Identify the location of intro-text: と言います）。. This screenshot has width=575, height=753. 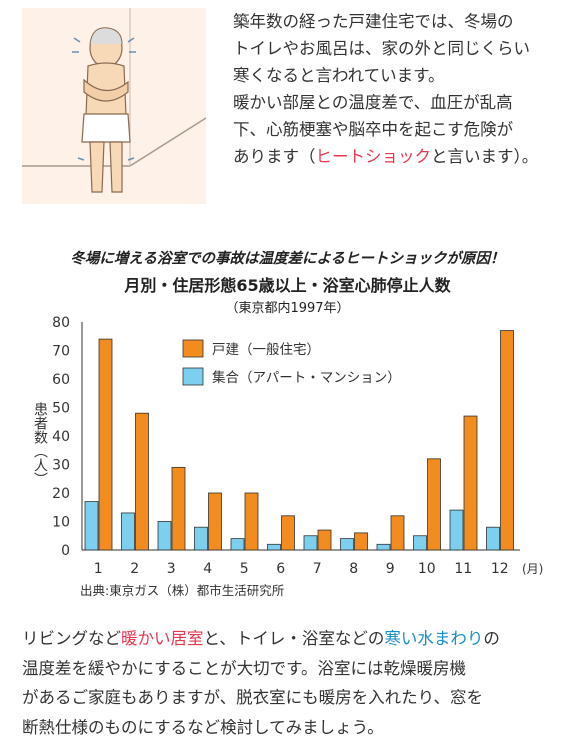
(485, 156).